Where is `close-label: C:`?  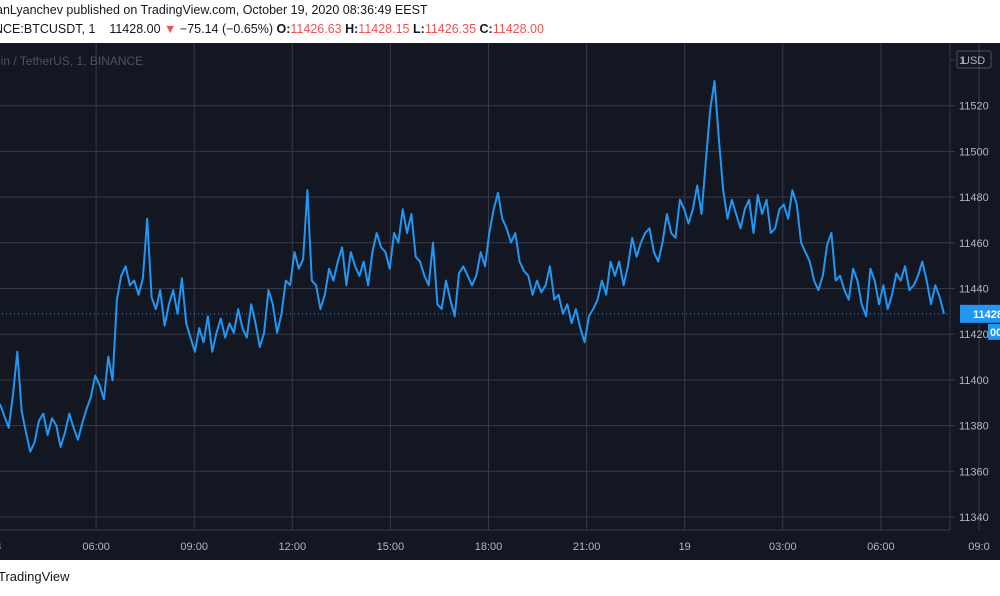 close-label: C: is located at coordinates (486, 29).